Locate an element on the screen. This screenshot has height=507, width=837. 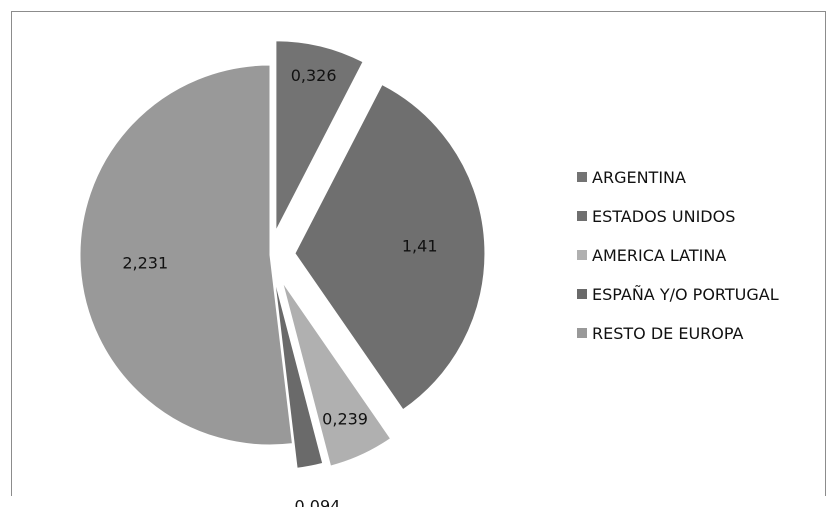
data-label-america-latina: 0,239 is located at coordinates (345, 419).